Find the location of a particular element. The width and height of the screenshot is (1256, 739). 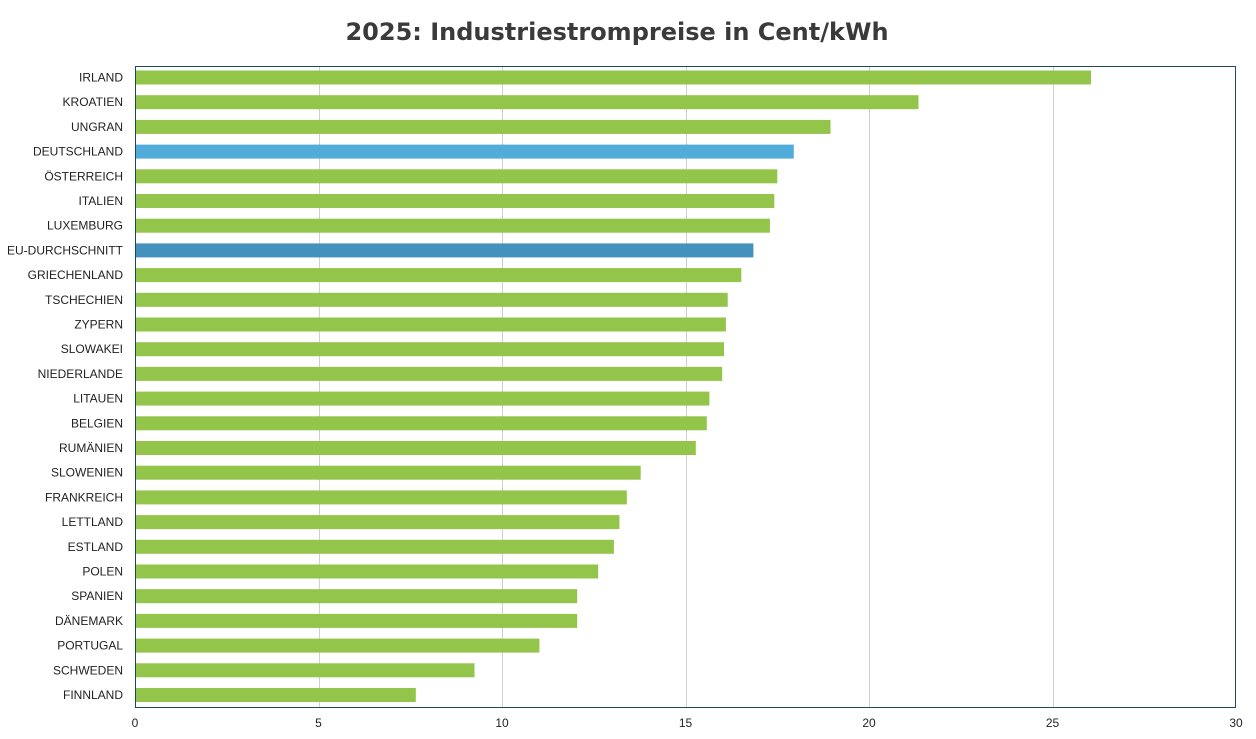

bar-polen is located at coordinates (367, 571).